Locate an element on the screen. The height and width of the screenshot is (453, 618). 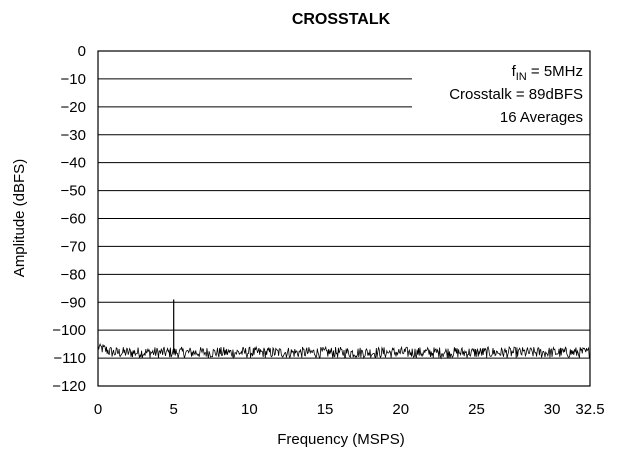
y-tick-label: −10 is located at coordinates (73, 79).